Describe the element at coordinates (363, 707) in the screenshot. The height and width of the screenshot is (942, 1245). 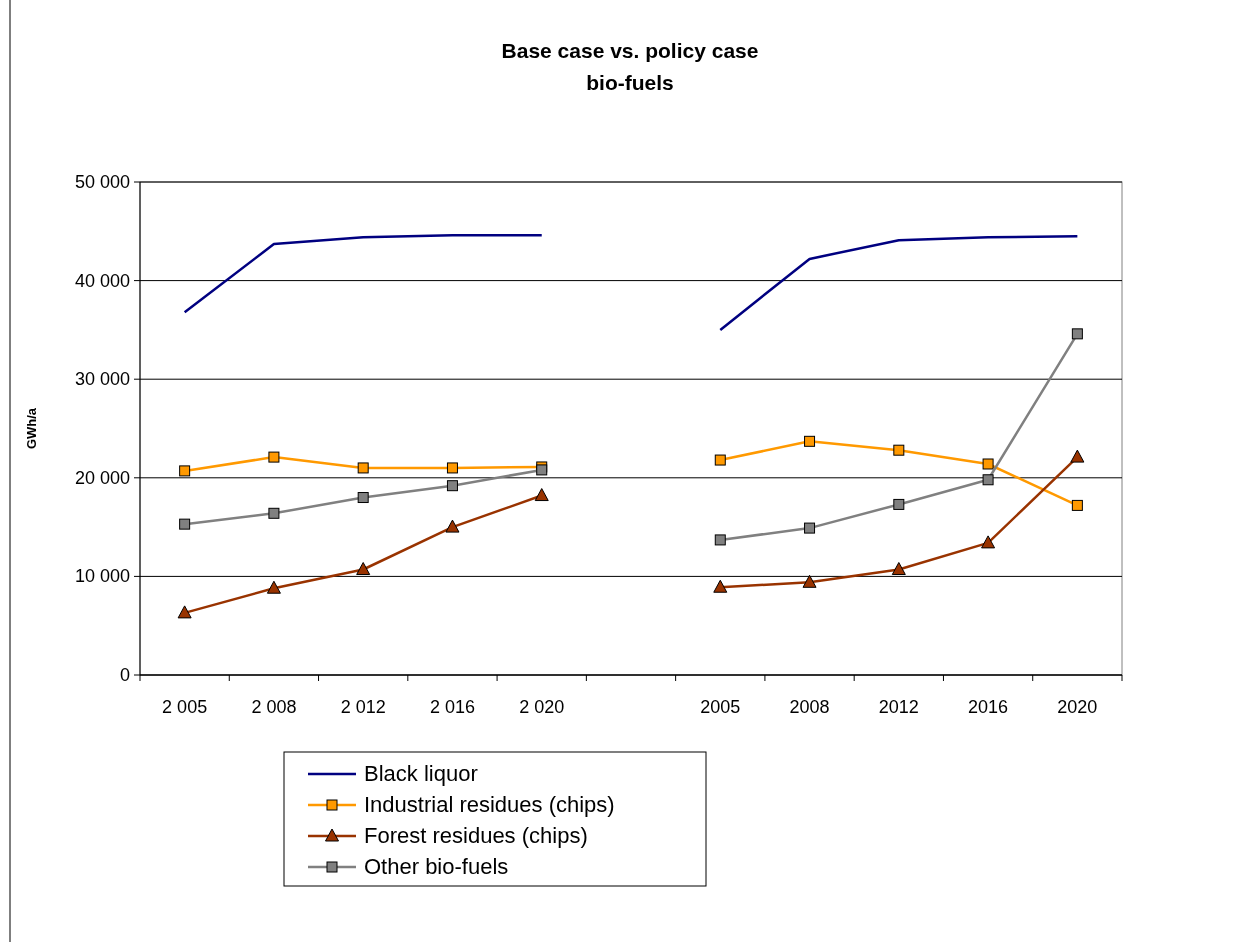
I see `x-tick-label: 2 012` at that location.